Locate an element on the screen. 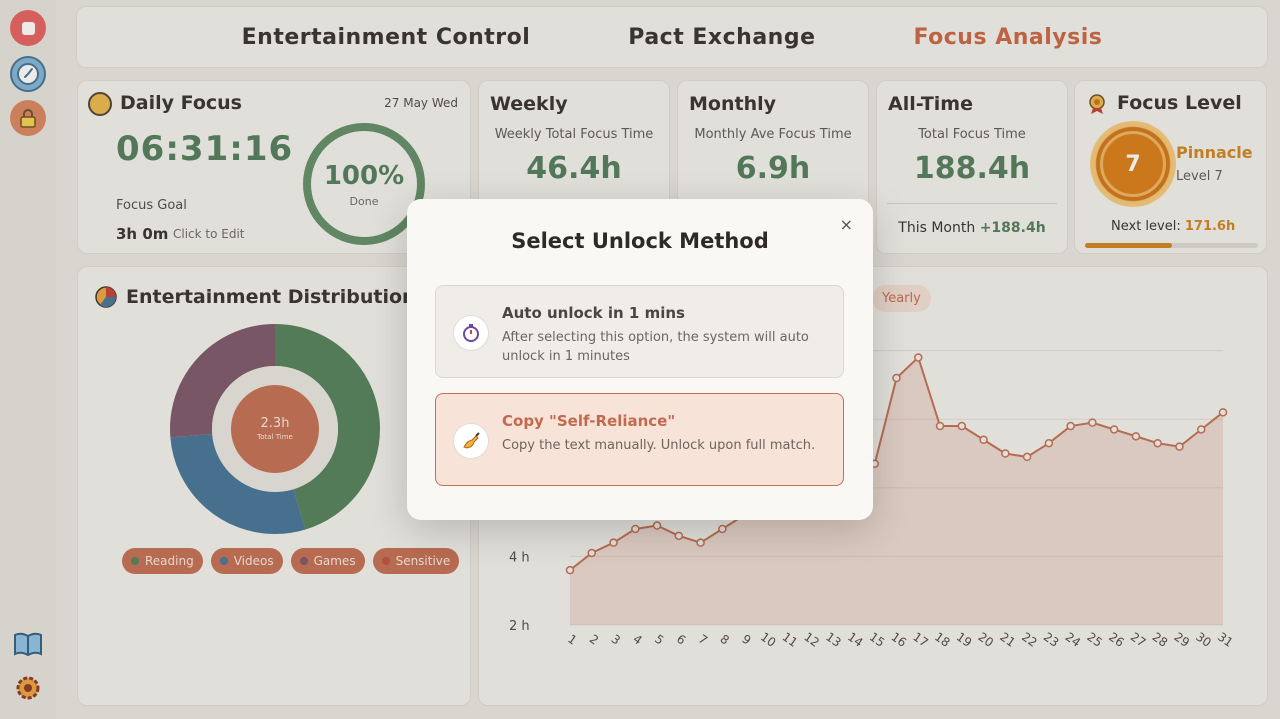 The height and width of the screenshot is (719, 1280). alltime-value: 188.4h is located at coordinates (972, 168).